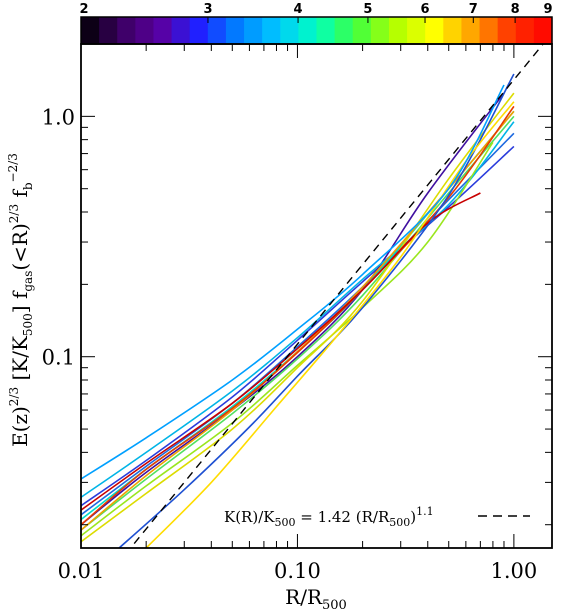 This screenshot has width=568, height=611. I want to click on colorbar-tick-label: 4, so click(298, 9).